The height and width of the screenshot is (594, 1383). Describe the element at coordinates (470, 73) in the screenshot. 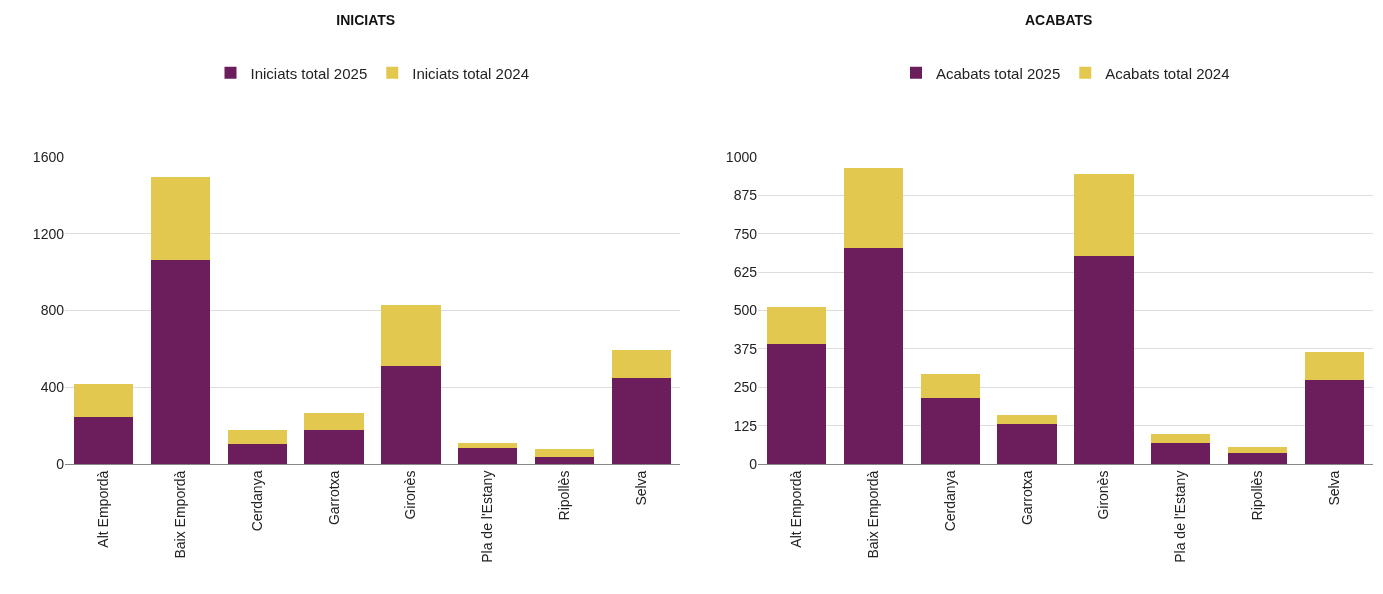

I see `legend-label: Iniciats total 2024` at that location.